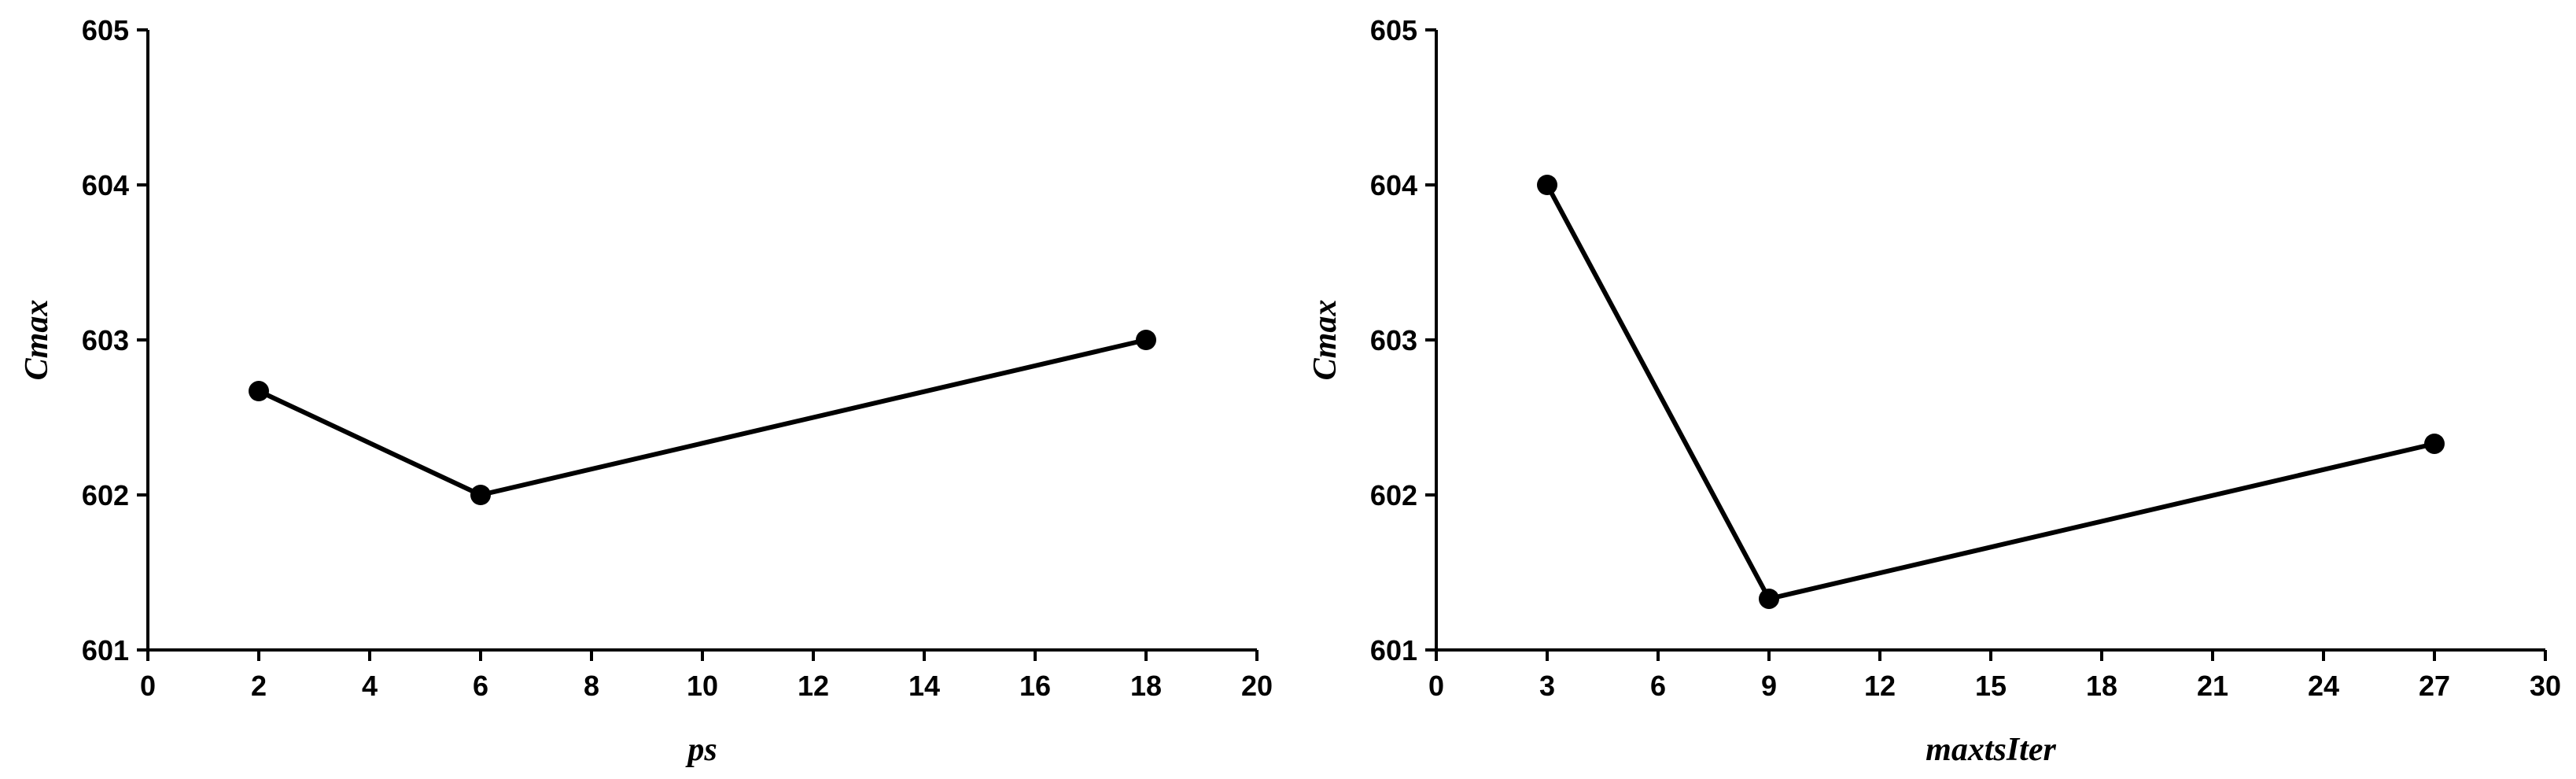 The width and height of the screenshot is (2576, 779). What do you see at coordinates (924, 686) in the screenshot?
I see `chart-0-x-tick-label: 14` at bounding box center [924, 686].